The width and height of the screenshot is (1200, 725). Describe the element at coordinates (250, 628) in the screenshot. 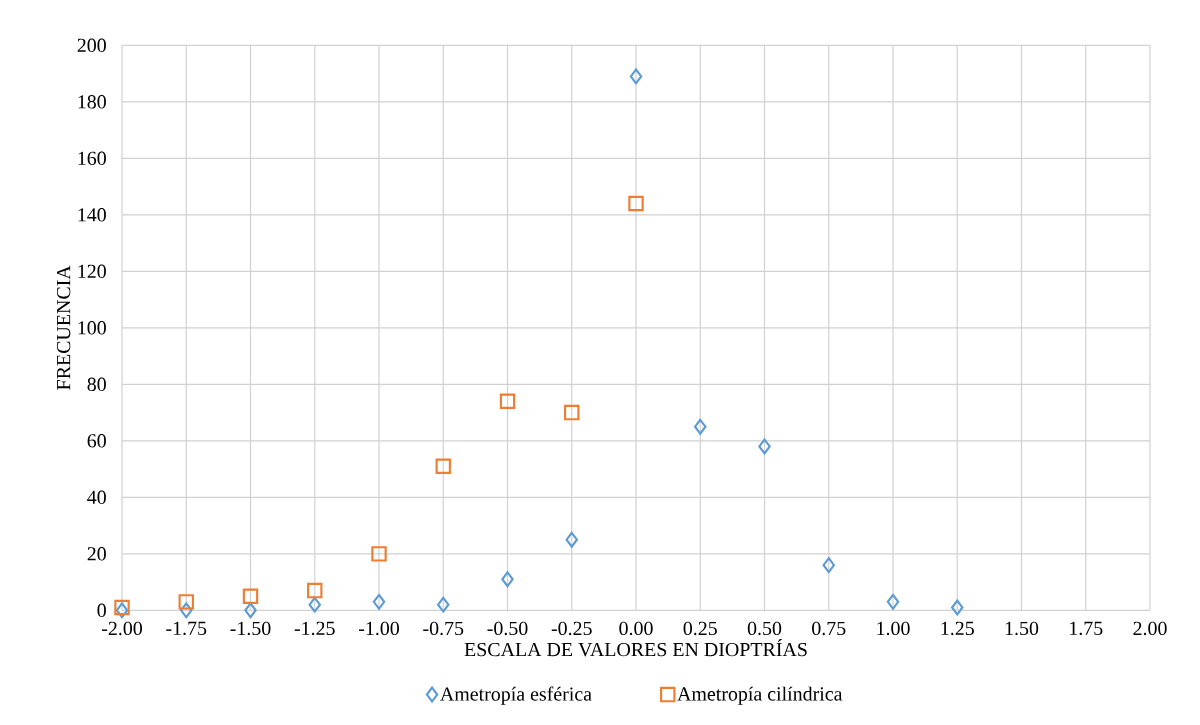

I see `x-tick-label: -1.50` at that location.